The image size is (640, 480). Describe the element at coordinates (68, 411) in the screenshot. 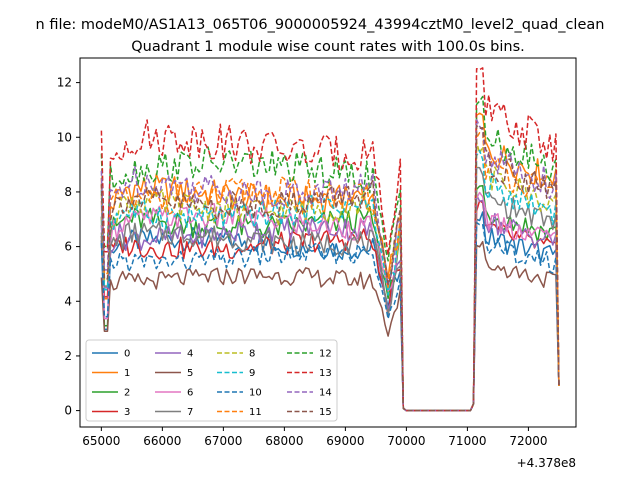

I see `y-tick-label: 0` at that location.